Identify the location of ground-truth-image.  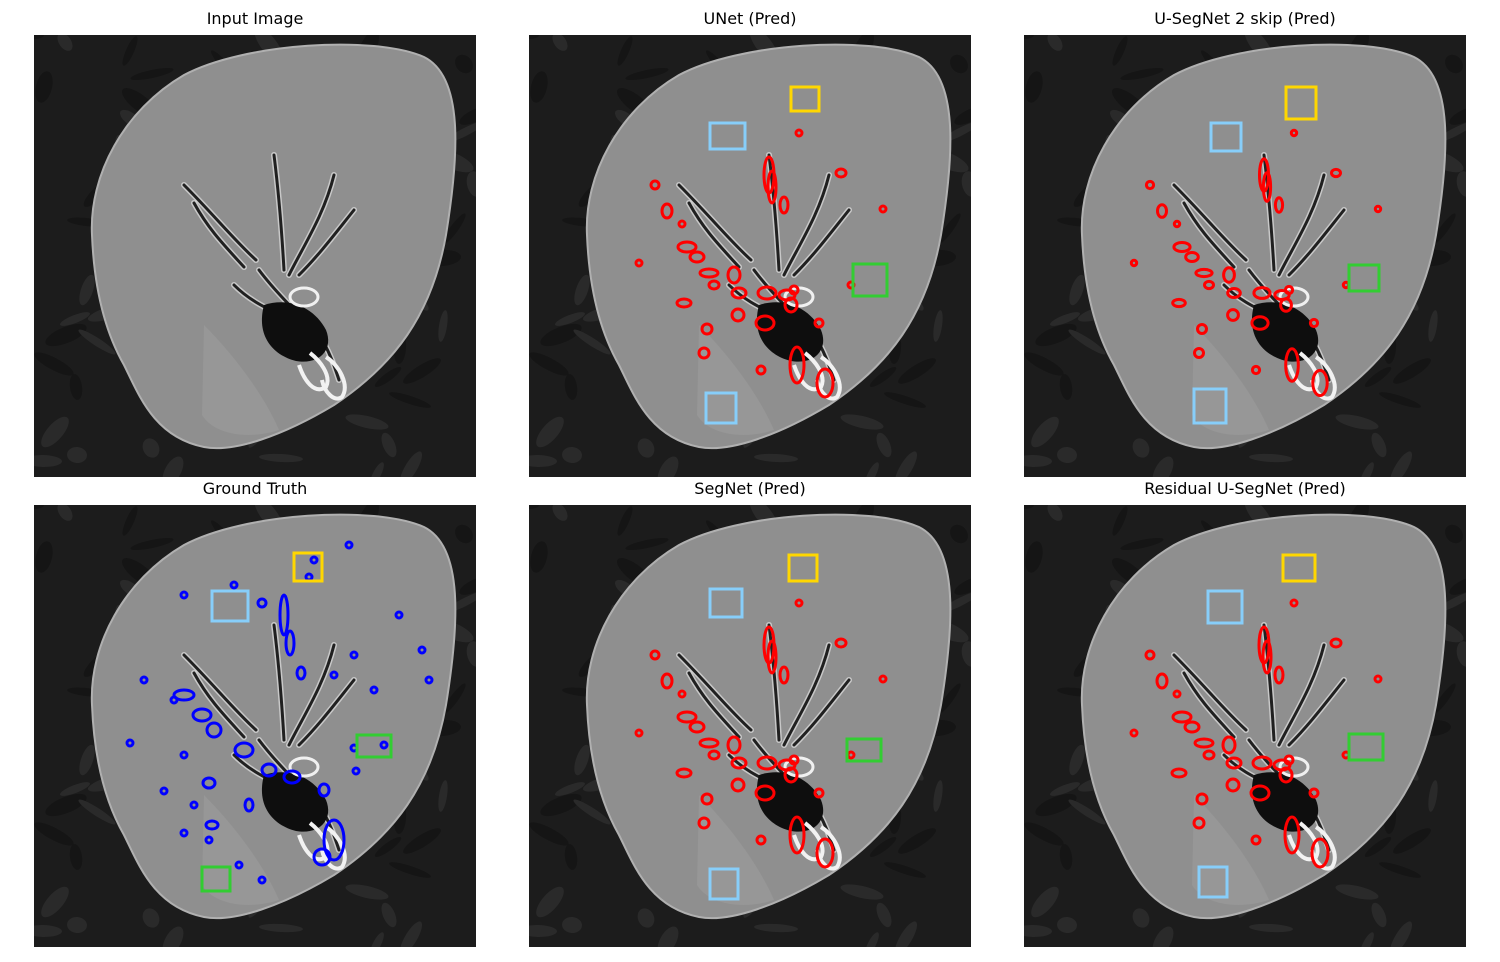
(255, 726).